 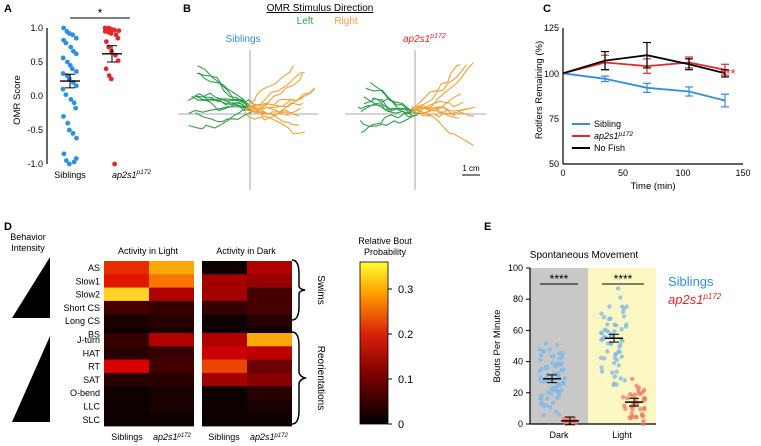 I want to click on panel-e-xtick-light: Light, so click(x=622, y=435).